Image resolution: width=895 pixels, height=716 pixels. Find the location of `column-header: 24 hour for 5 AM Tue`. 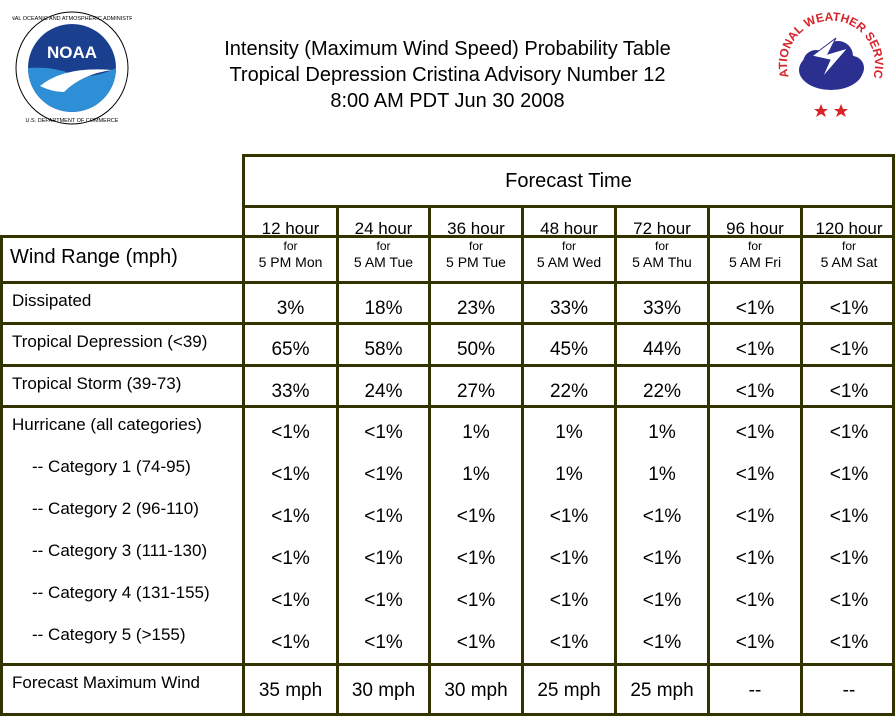

column-header: 24 hour for 5 AM Tue is located at coordinates (383, 245).